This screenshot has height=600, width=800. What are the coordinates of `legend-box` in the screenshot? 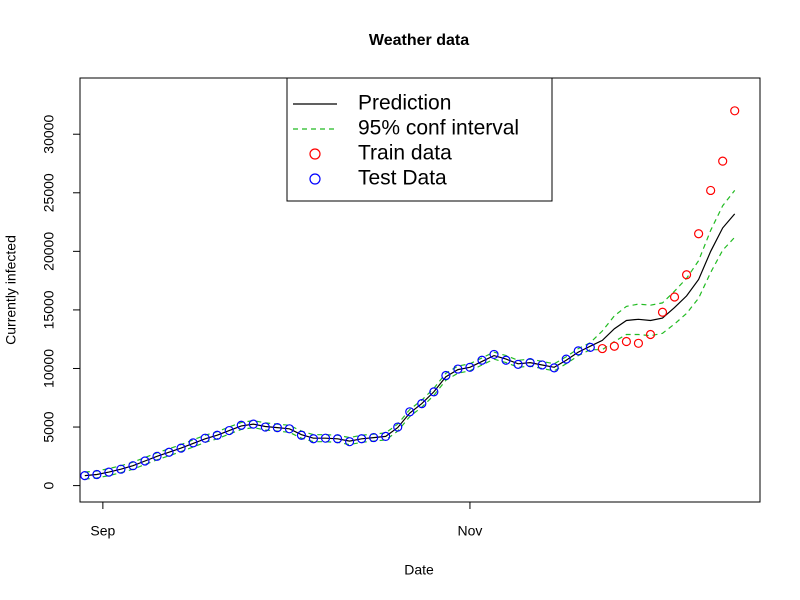 It's located at (419, 139).